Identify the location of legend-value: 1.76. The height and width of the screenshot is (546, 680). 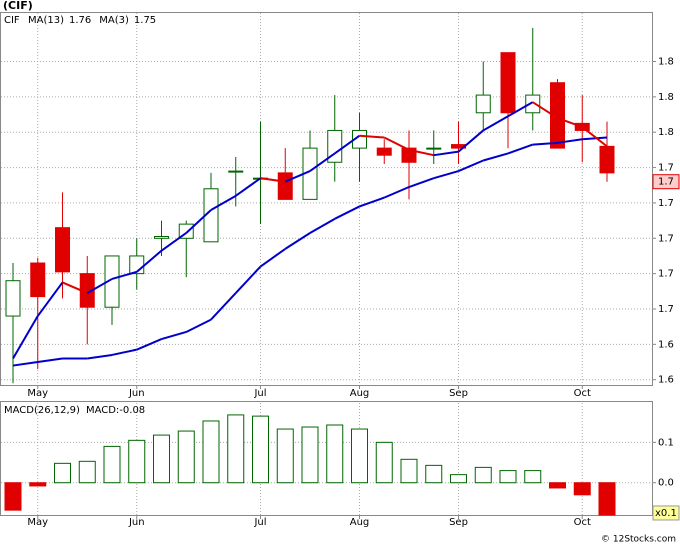
(80, 20).